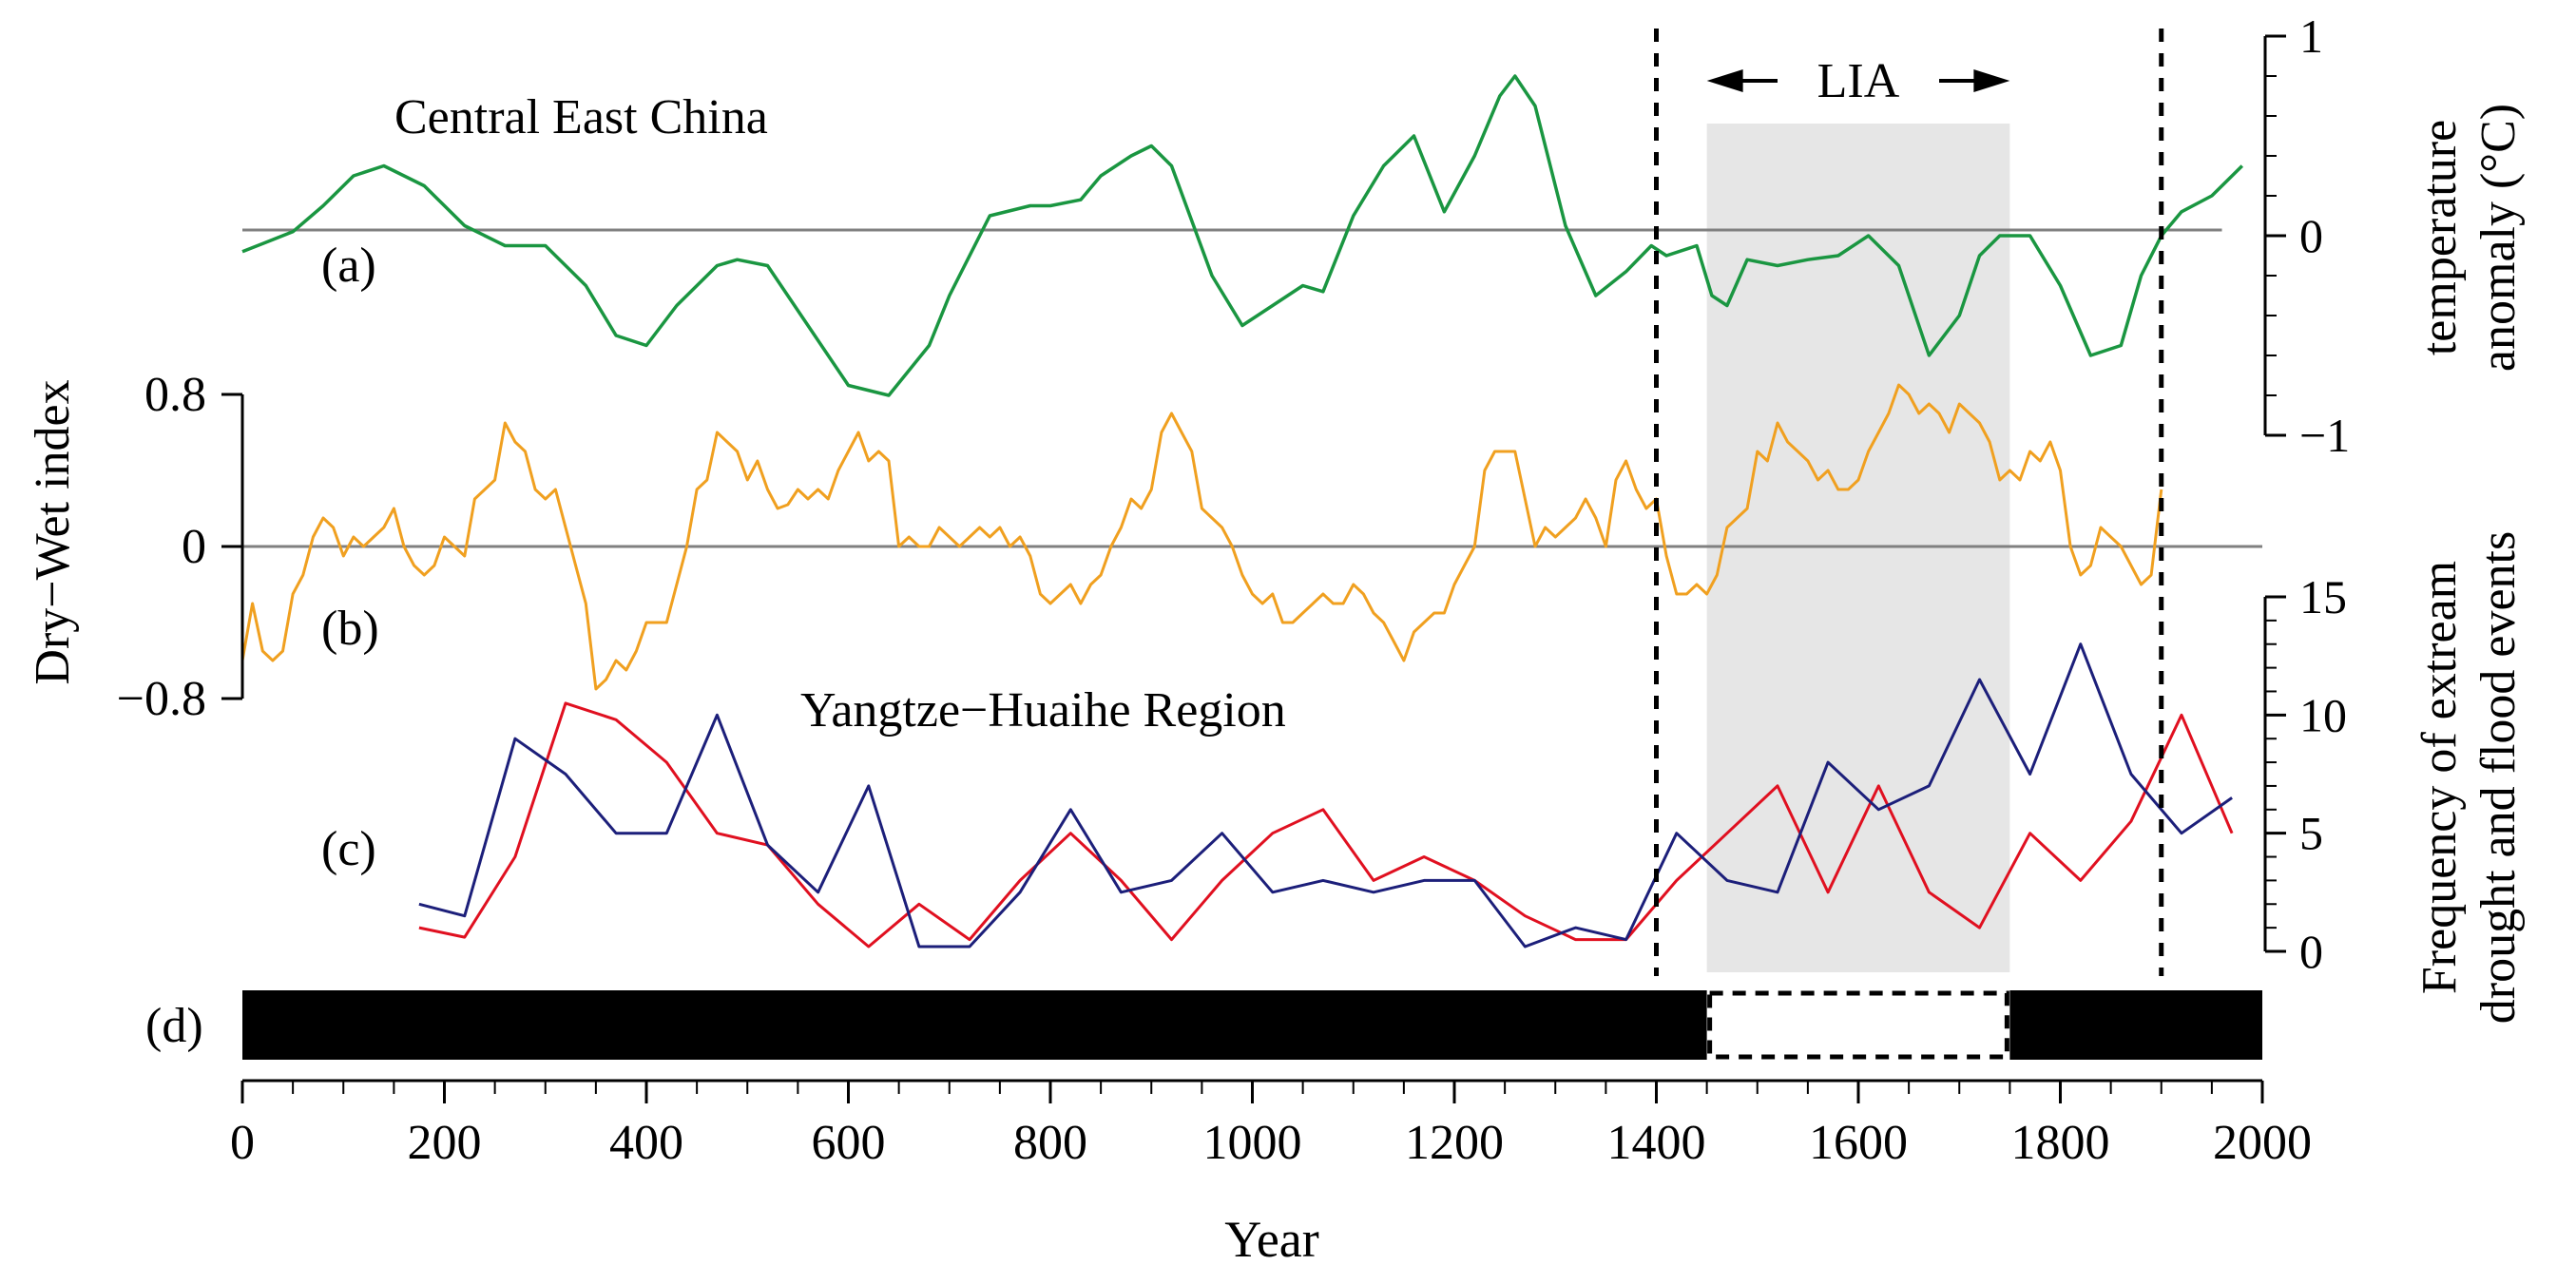 Image resolution: width=2576 pixels, height=1265 pixels. I want to click on panel-c-title: Yangtze−Huaihe Region, so click(1043, 710).